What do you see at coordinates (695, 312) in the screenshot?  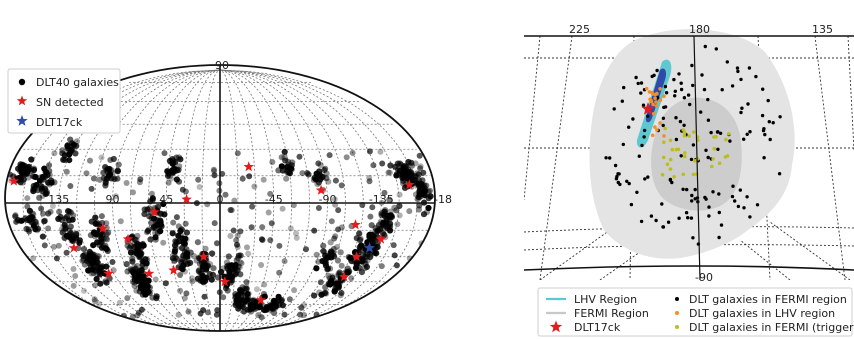 I see `zoom-legend-box` at bounding box center [695, 312].